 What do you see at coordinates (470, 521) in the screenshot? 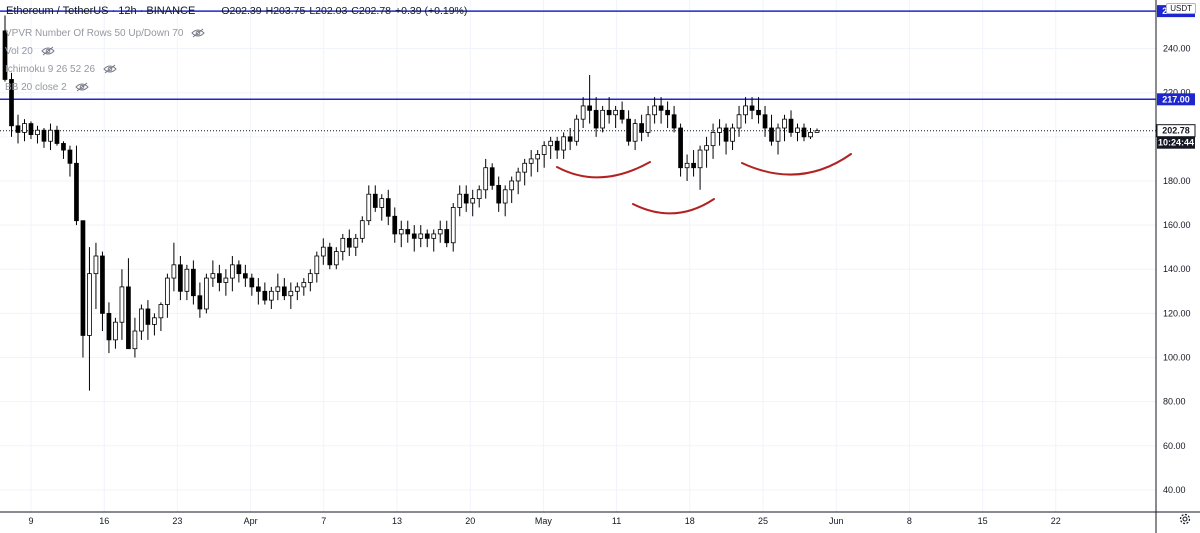
I see `x-tick-label: 20` at bounding box center [470, 521].